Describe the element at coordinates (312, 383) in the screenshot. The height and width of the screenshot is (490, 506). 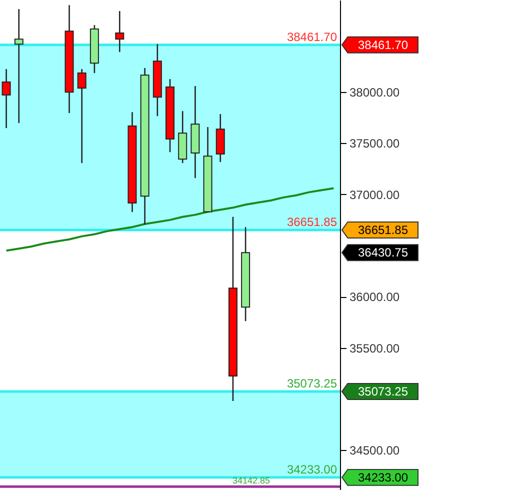
I see `ref-line-label: 35073.25` at that location.